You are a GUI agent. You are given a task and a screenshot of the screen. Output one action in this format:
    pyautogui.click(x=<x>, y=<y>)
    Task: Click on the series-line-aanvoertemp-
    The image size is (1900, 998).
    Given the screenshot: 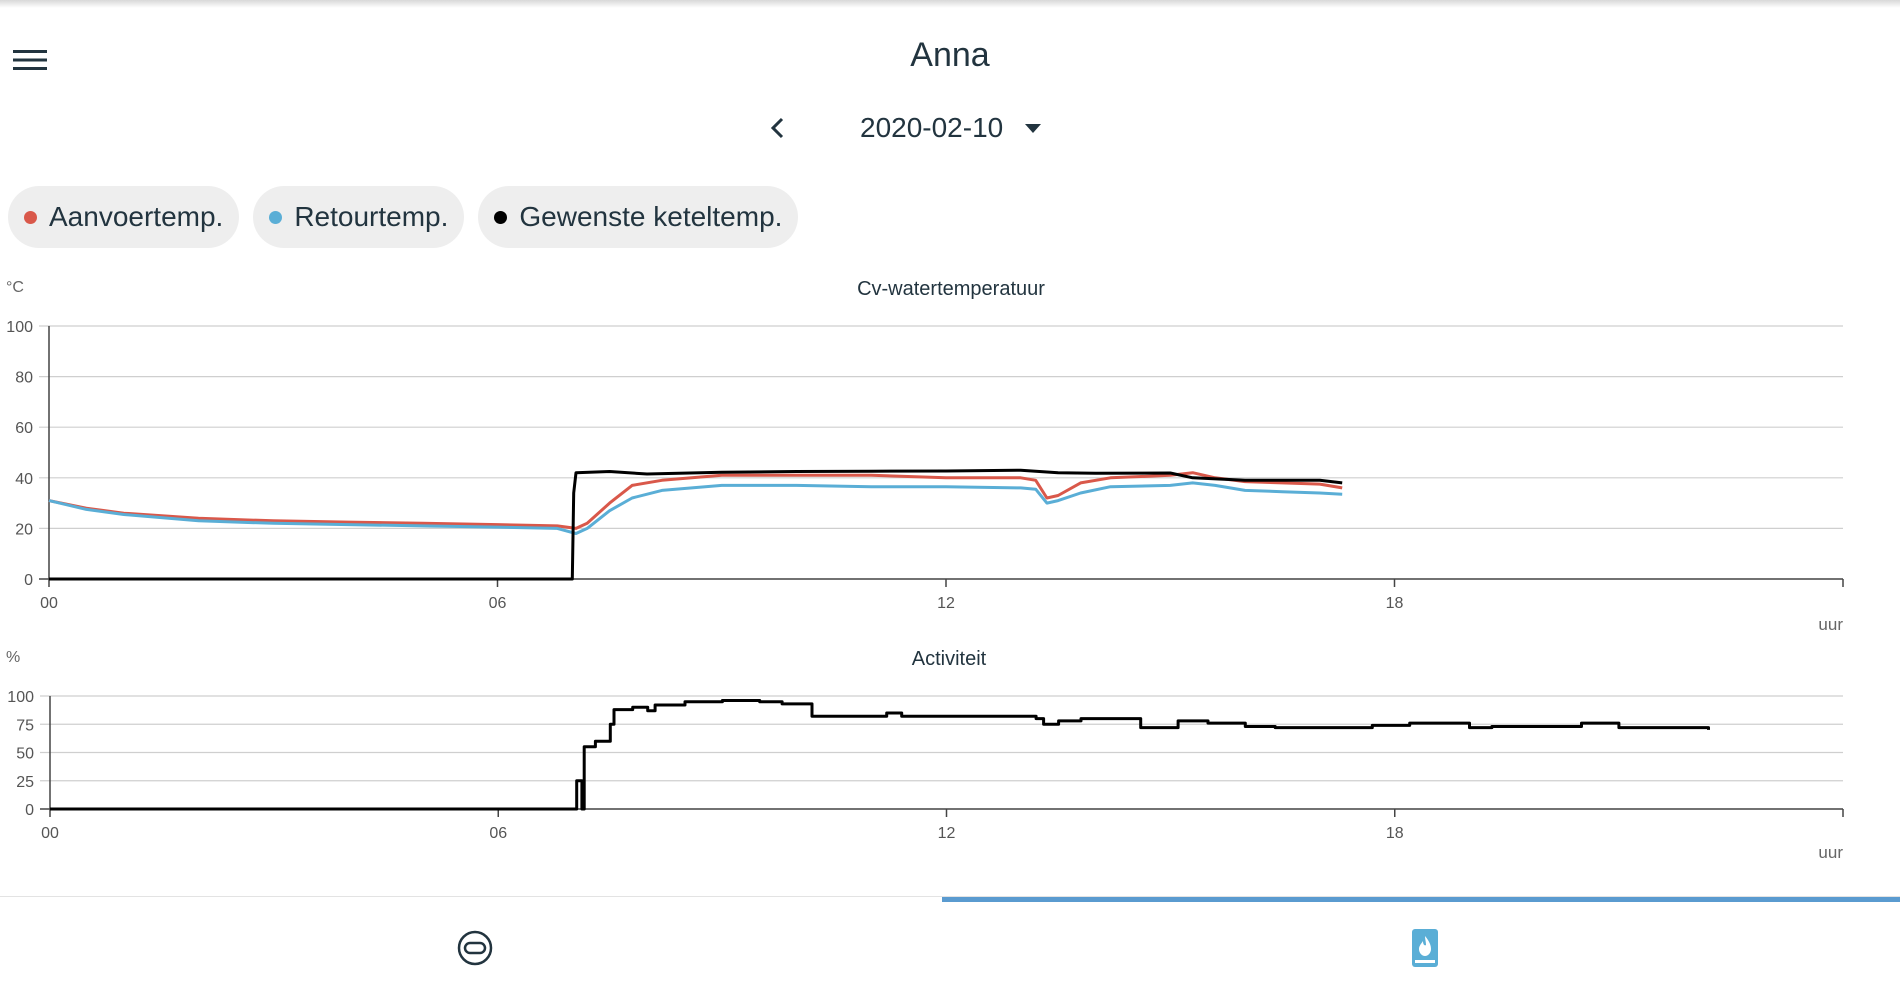 What is the action you would take?
    pyautogui.click(x=695, y=500)
    